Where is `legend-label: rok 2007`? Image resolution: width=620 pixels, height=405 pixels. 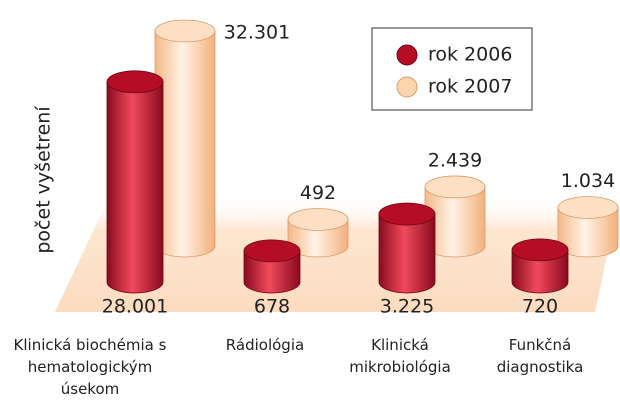 legend-label: rok 2007 is located at coordinates (470, 87).